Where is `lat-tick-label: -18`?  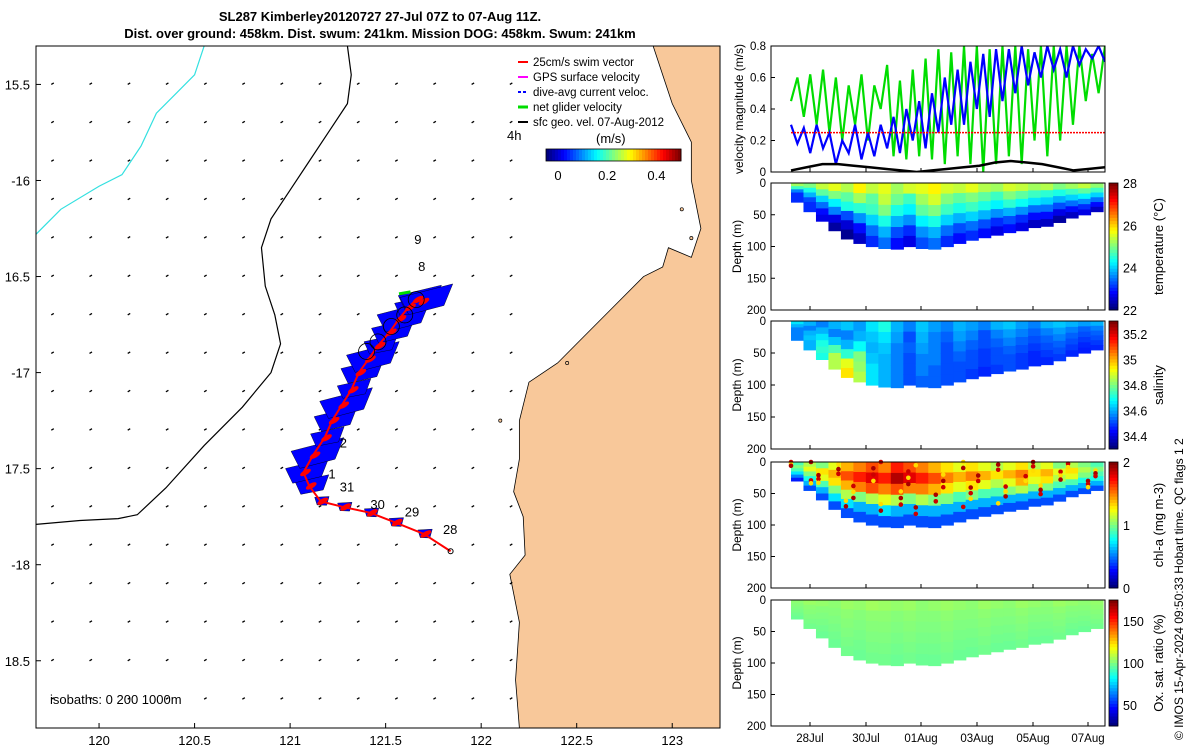 lat-tick-label: -18 is located at coordinates (20, 565).